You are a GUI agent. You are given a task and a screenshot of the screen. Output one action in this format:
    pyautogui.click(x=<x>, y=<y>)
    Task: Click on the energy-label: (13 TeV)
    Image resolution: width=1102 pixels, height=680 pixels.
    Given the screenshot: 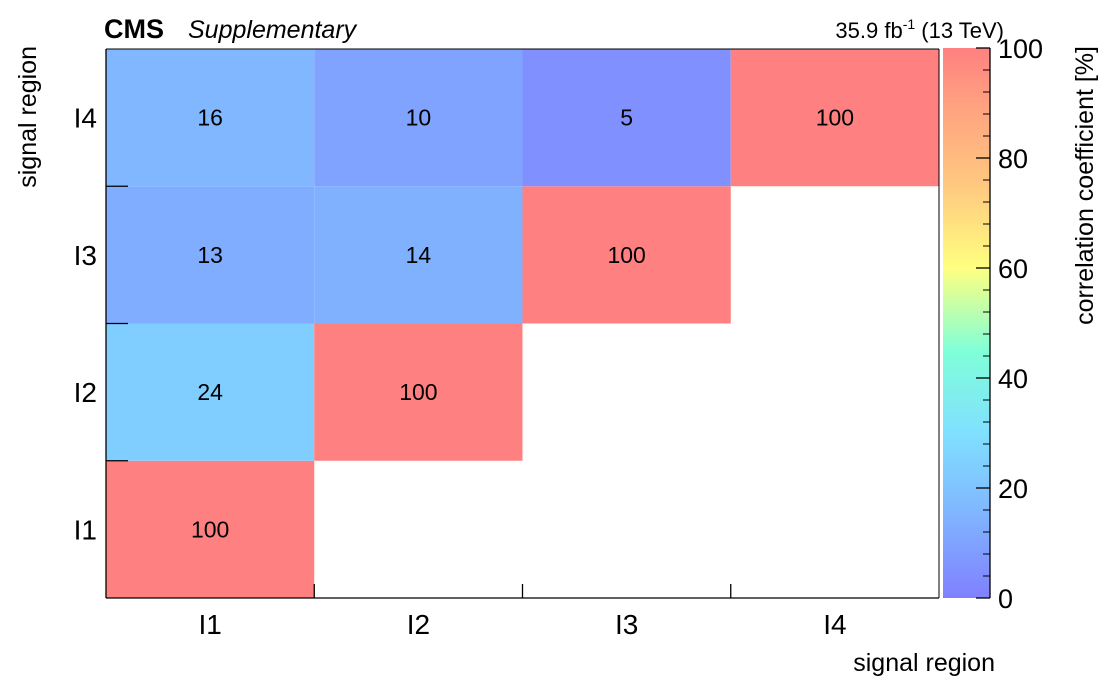 What is the action you would take?
    pyautogui.click(x=959, y=30)
    